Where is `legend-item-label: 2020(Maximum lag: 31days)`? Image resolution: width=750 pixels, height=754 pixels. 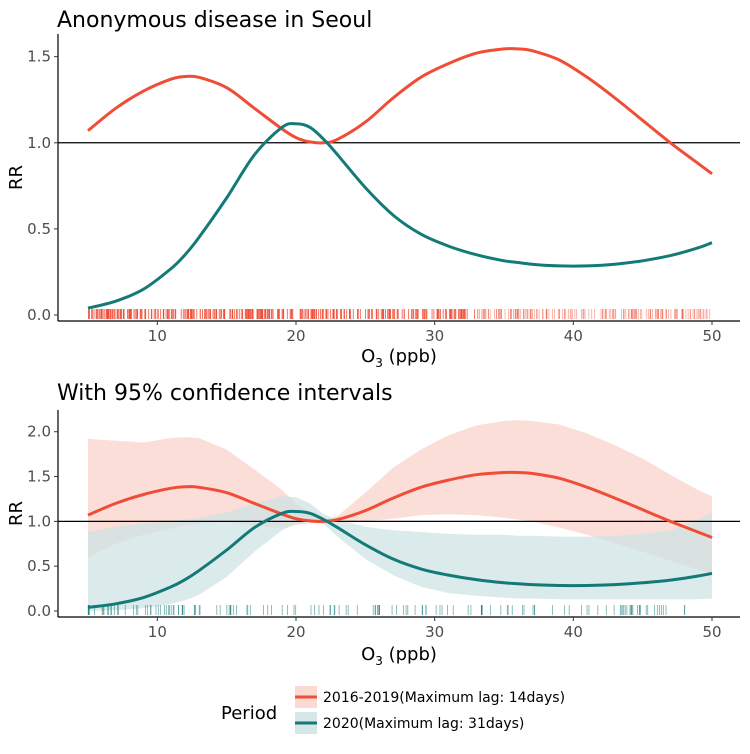 legend-item-label: 2020(Maximum lag: 31days) is located at coordinates (423, 724).